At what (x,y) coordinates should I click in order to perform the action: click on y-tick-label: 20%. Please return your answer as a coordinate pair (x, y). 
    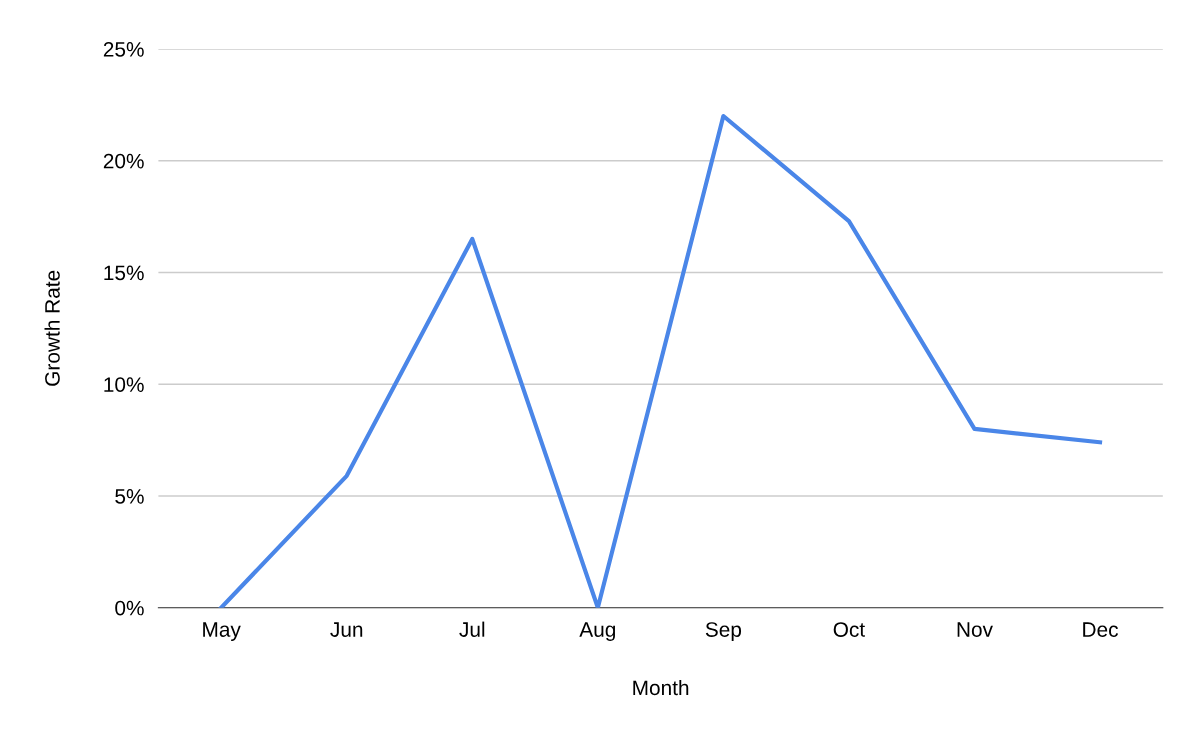
    Looking at the image, I should click on (123, 161).